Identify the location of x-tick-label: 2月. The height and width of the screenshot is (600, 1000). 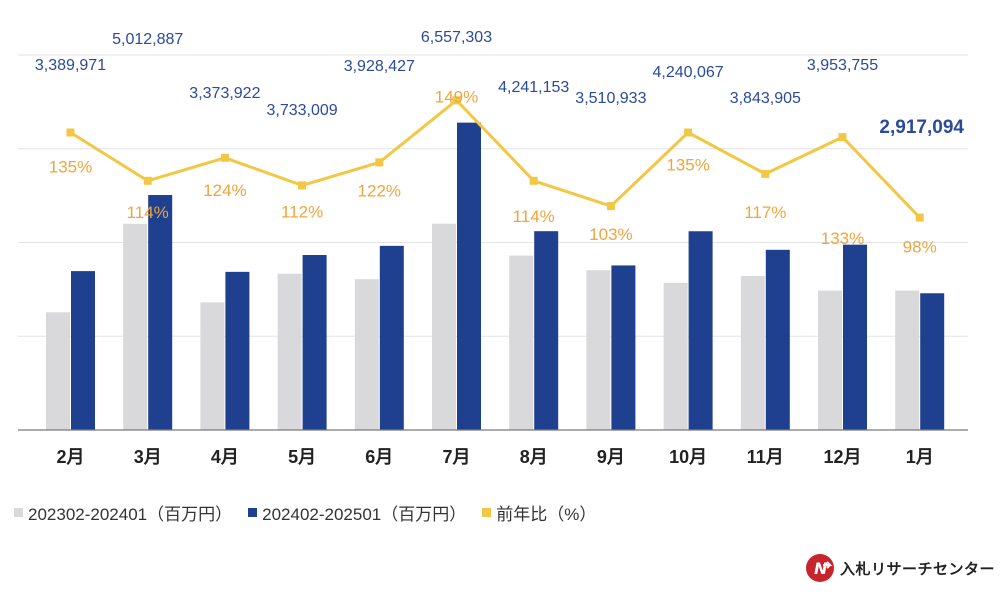
(70, 457).